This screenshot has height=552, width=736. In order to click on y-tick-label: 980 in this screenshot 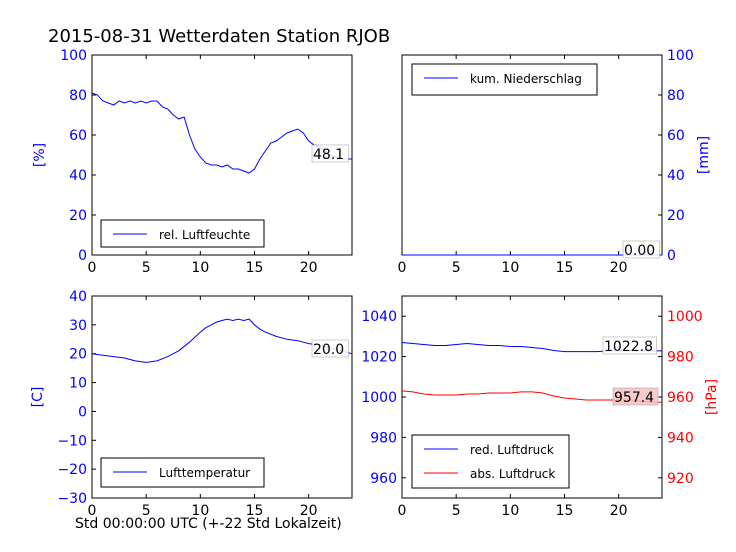, I will do `click(383, 438)`.